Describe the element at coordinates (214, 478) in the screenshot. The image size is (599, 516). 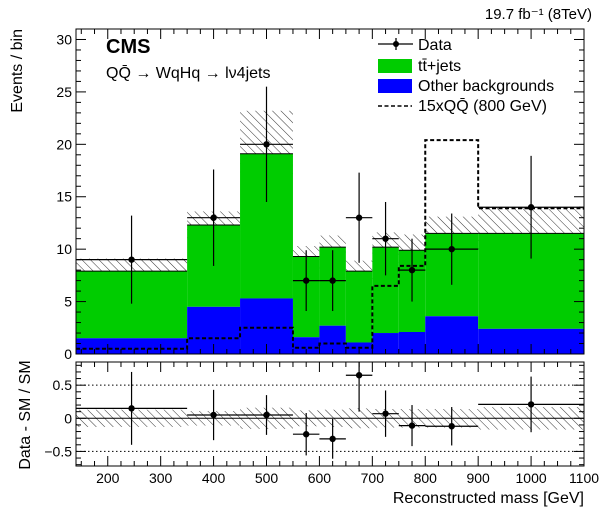
I see `x-tick-label: 400` at that location.